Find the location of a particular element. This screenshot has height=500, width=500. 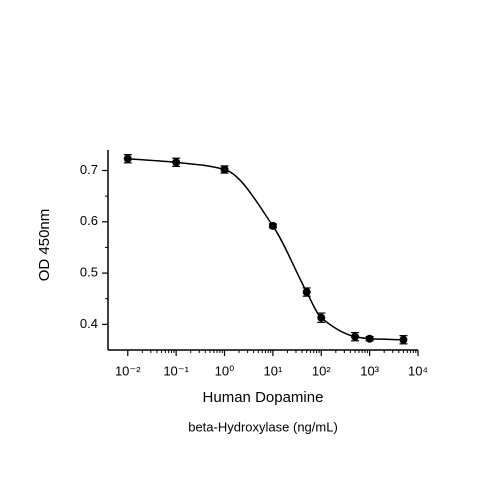

x-axis-label: Human Dopamine is located at coordinates (263, 397).